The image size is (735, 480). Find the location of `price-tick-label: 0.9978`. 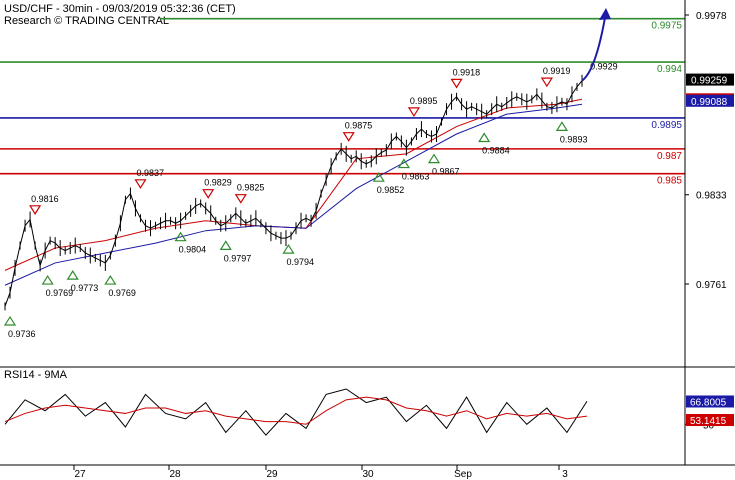

price-tick-label: 0.9978 is located at coordinates (711, 16).